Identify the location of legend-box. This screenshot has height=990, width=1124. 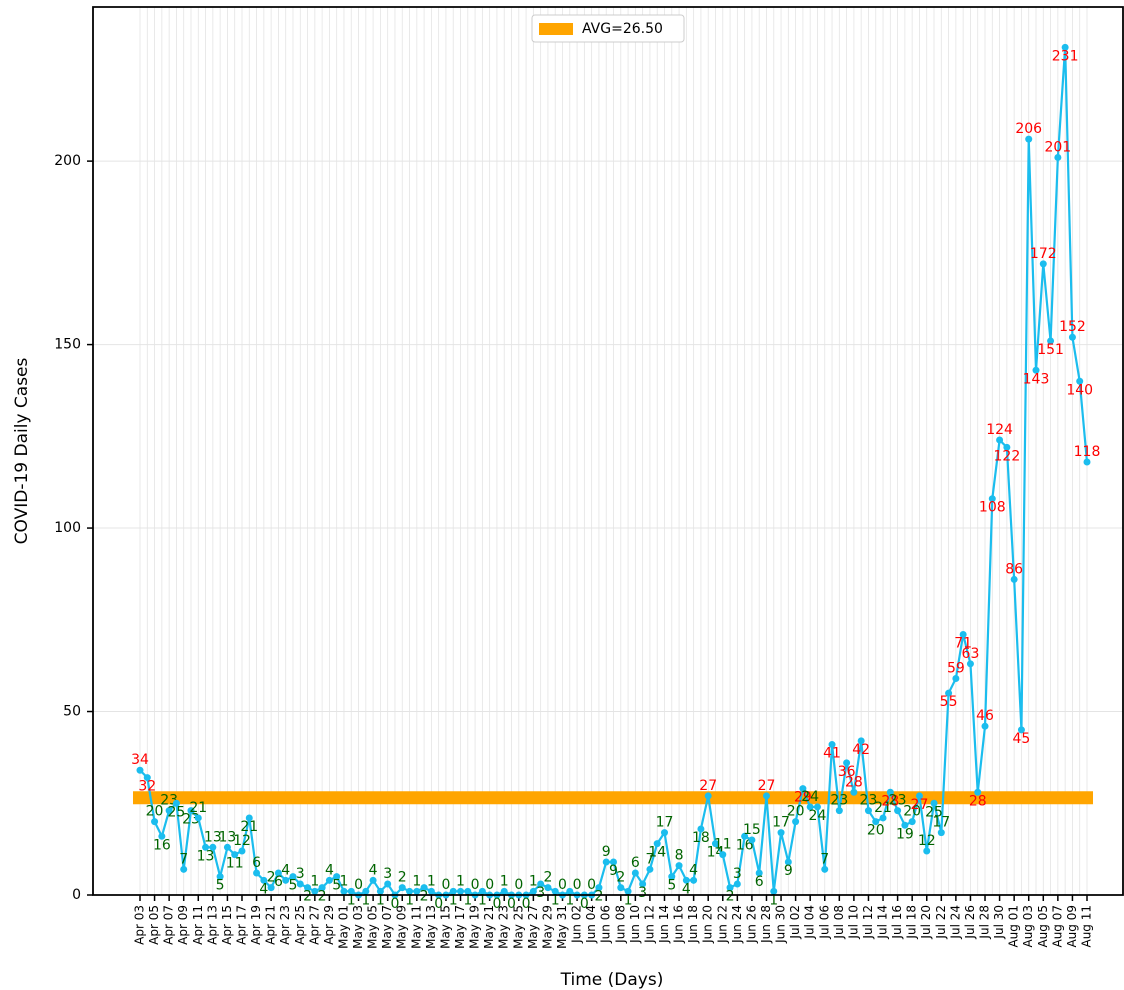
(608, 28).